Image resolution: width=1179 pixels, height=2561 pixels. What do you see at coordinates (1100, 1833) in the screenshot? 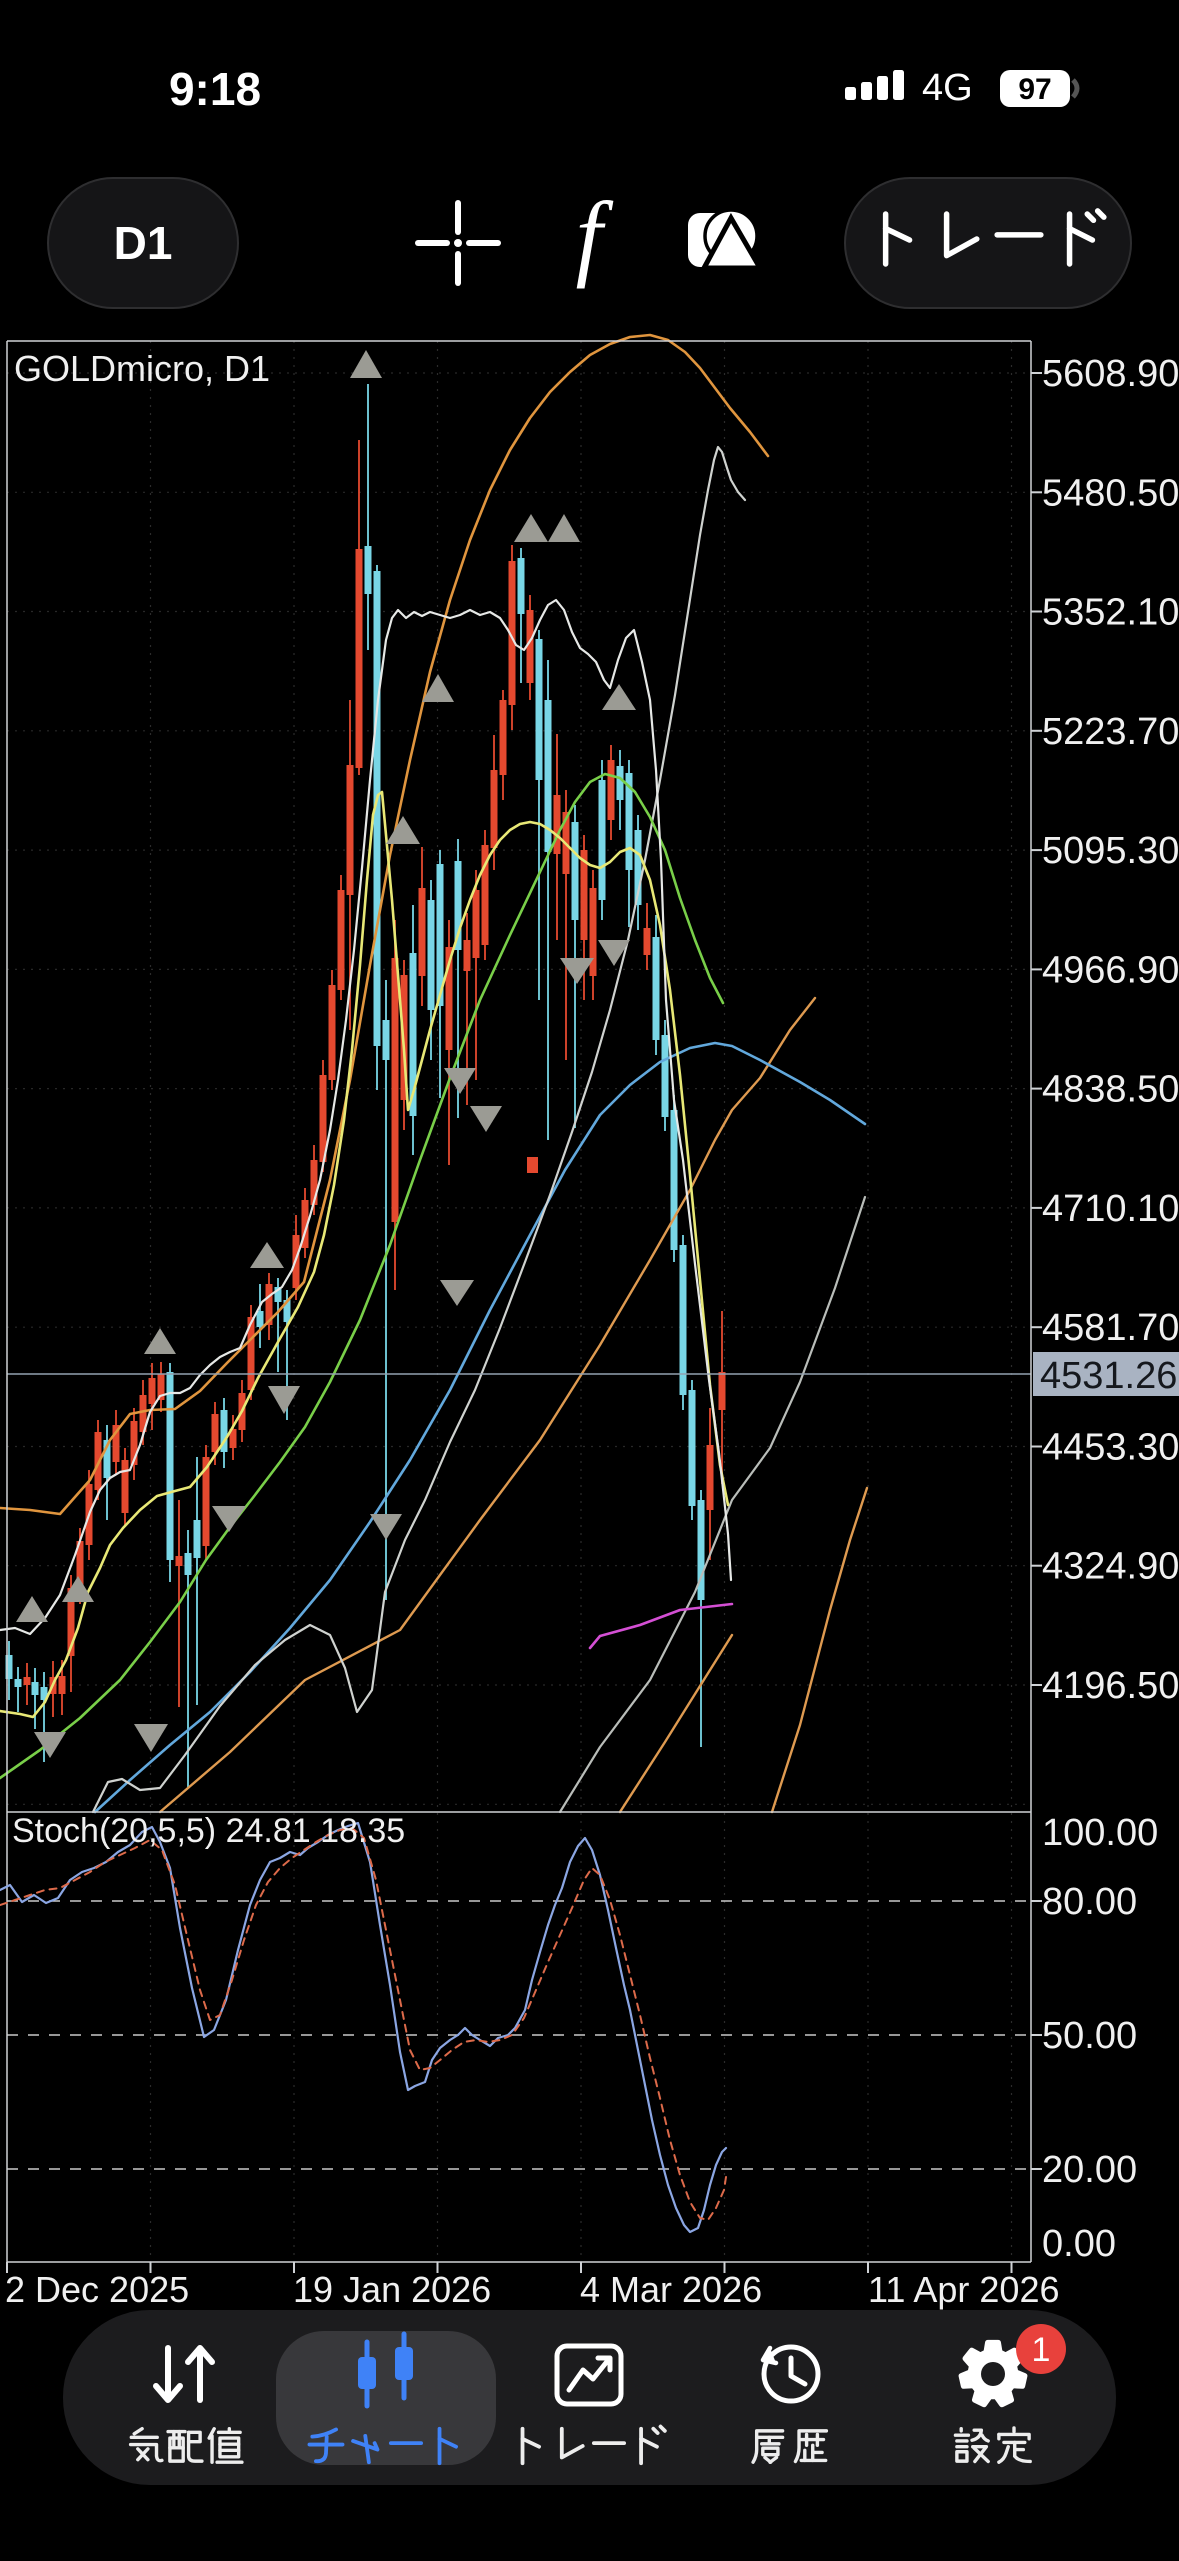
I see `svg-text: 100.00` at bounding box center [1100, 1833].